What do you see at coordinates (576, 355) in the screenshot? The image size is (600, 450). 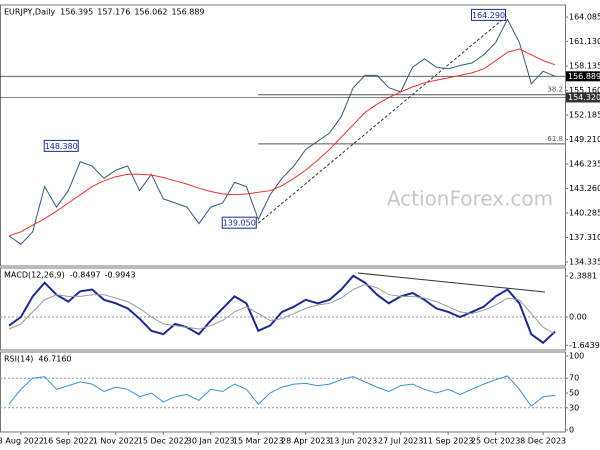 I see `y-tick-label: 100` at bounding box center [576, 355].